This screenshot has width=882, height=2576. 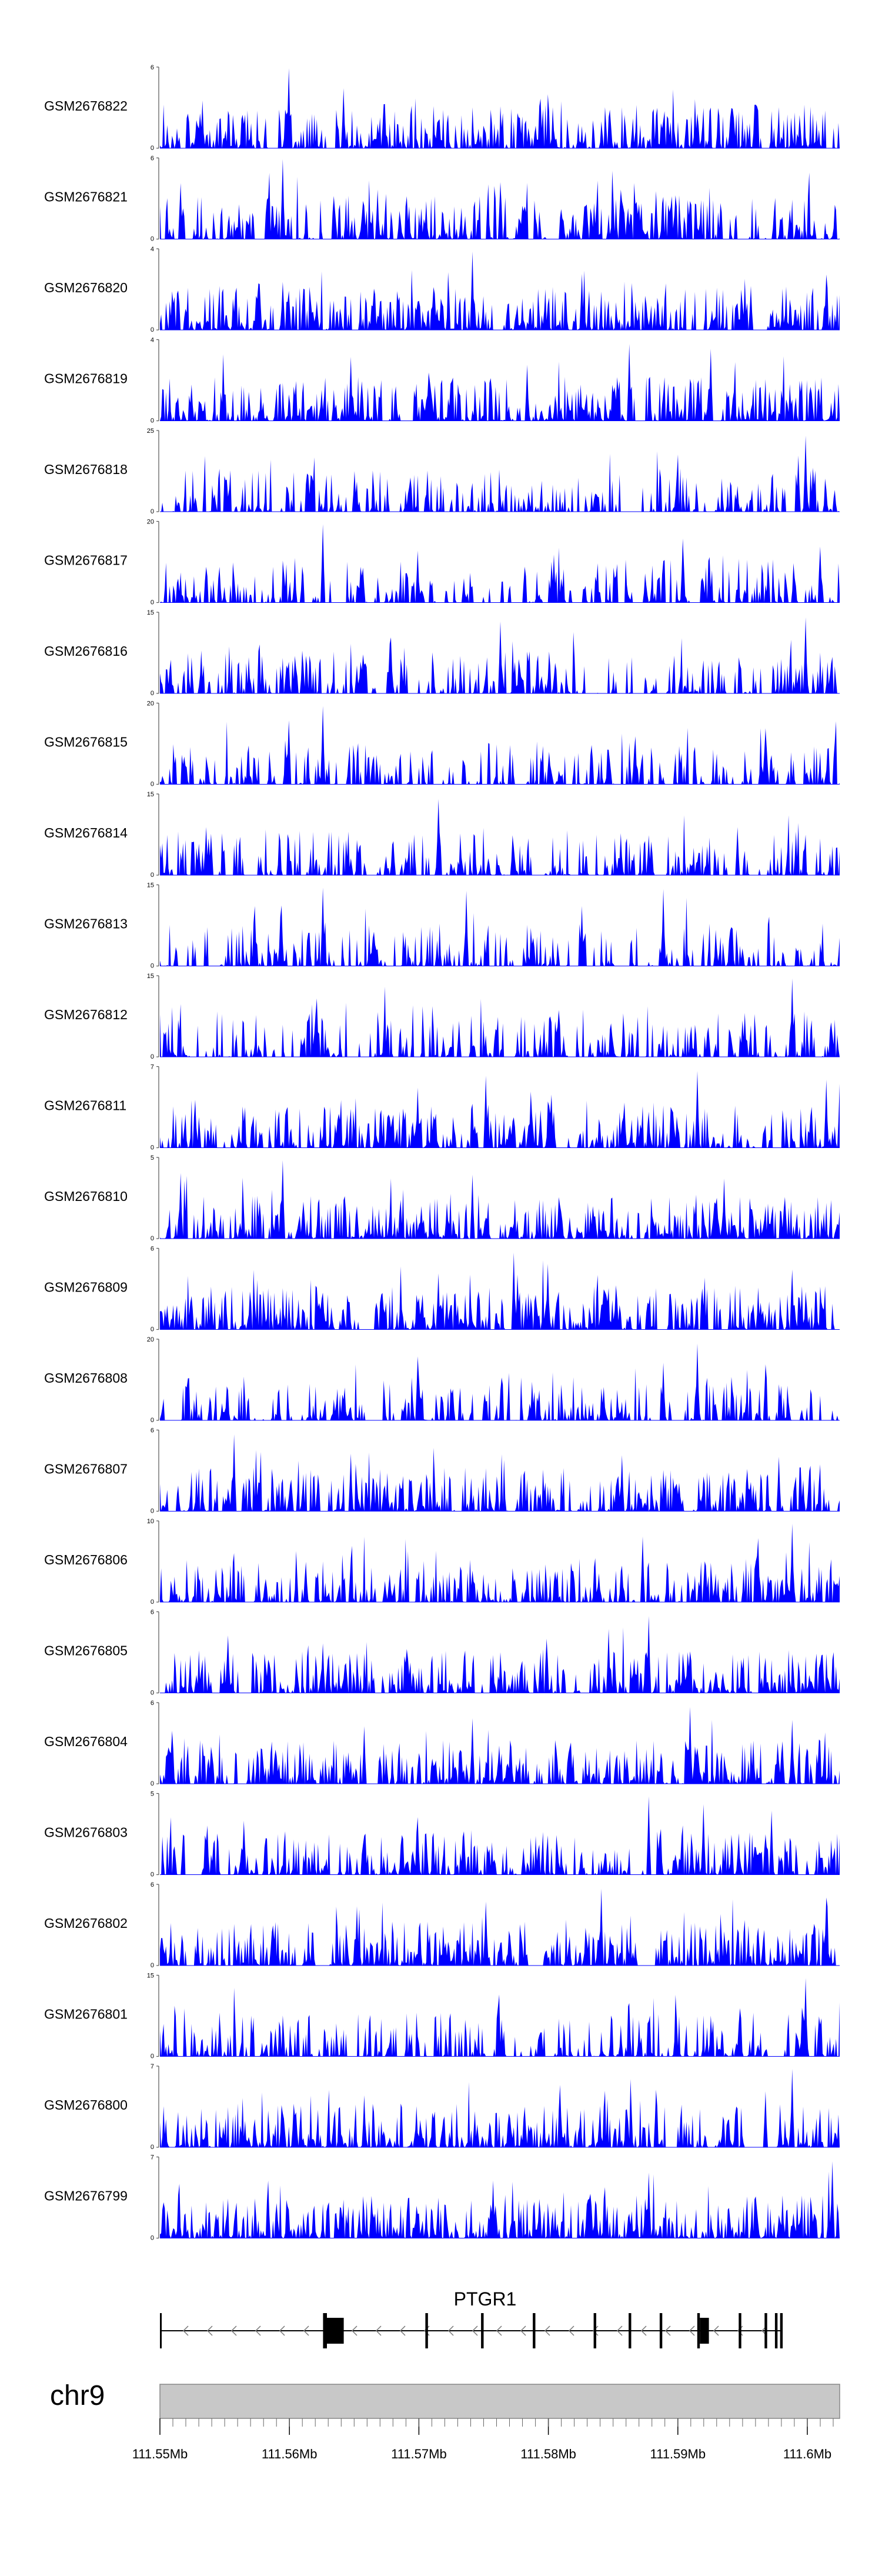 I want to click on track-label: GSM2676816, so click(x=86, y=651).